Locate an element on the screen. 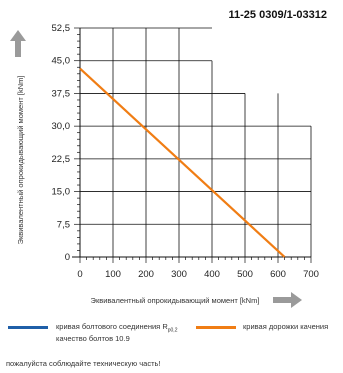 The height and width of the screenshot is (373, 343). x-tick-label: 100 is located at coordinates (113, 274).